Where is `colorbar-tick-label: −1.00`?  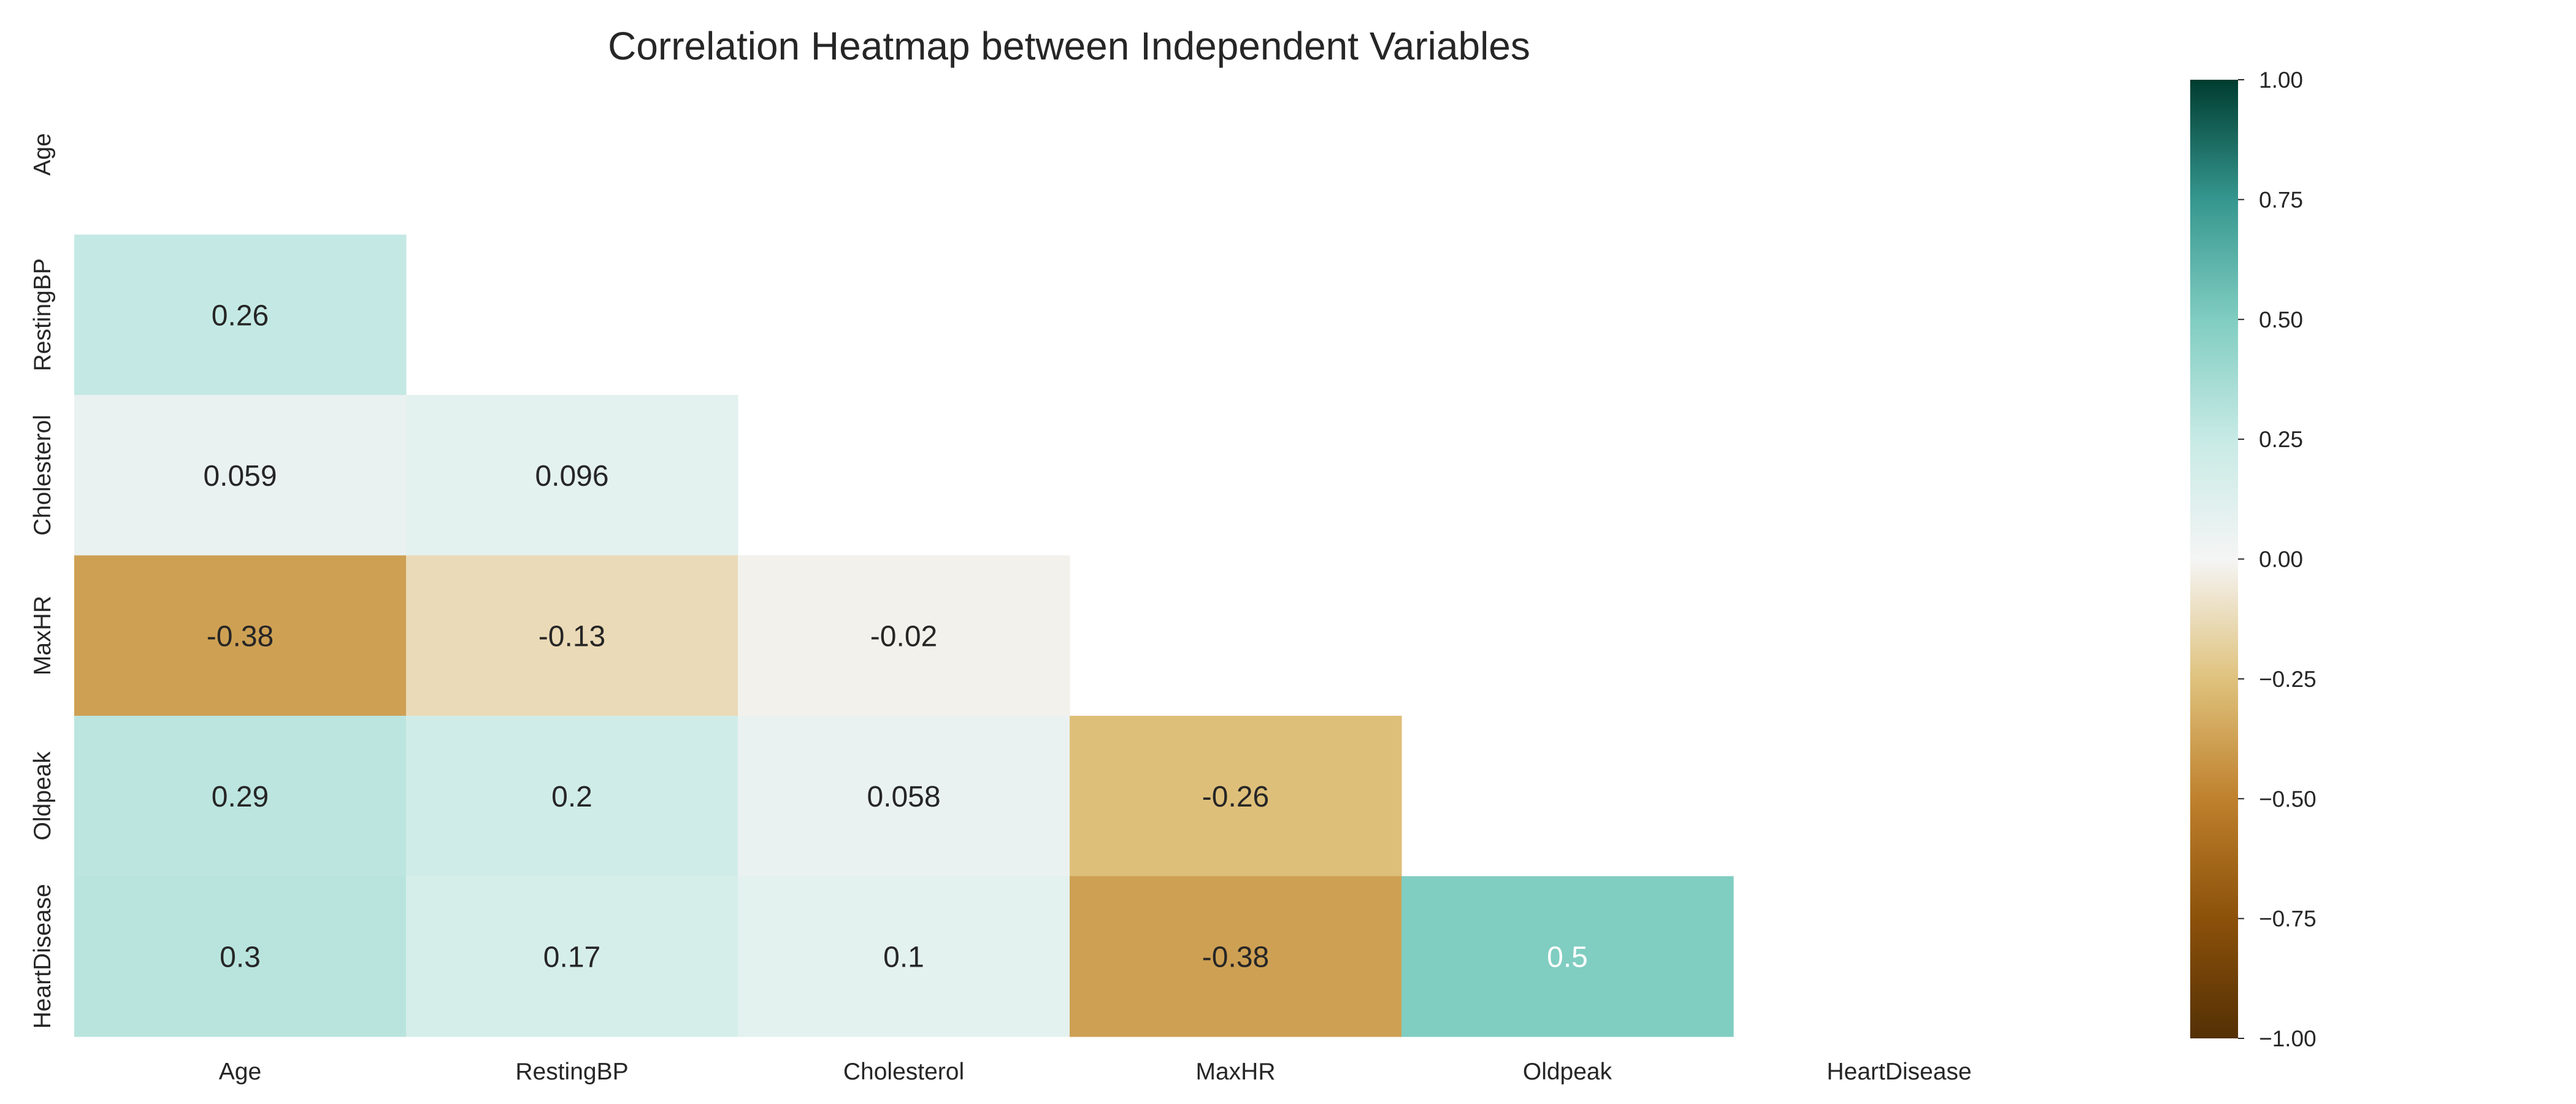 colorbar-tick-label: −1.00 is located at coordinates (2288, 1038).